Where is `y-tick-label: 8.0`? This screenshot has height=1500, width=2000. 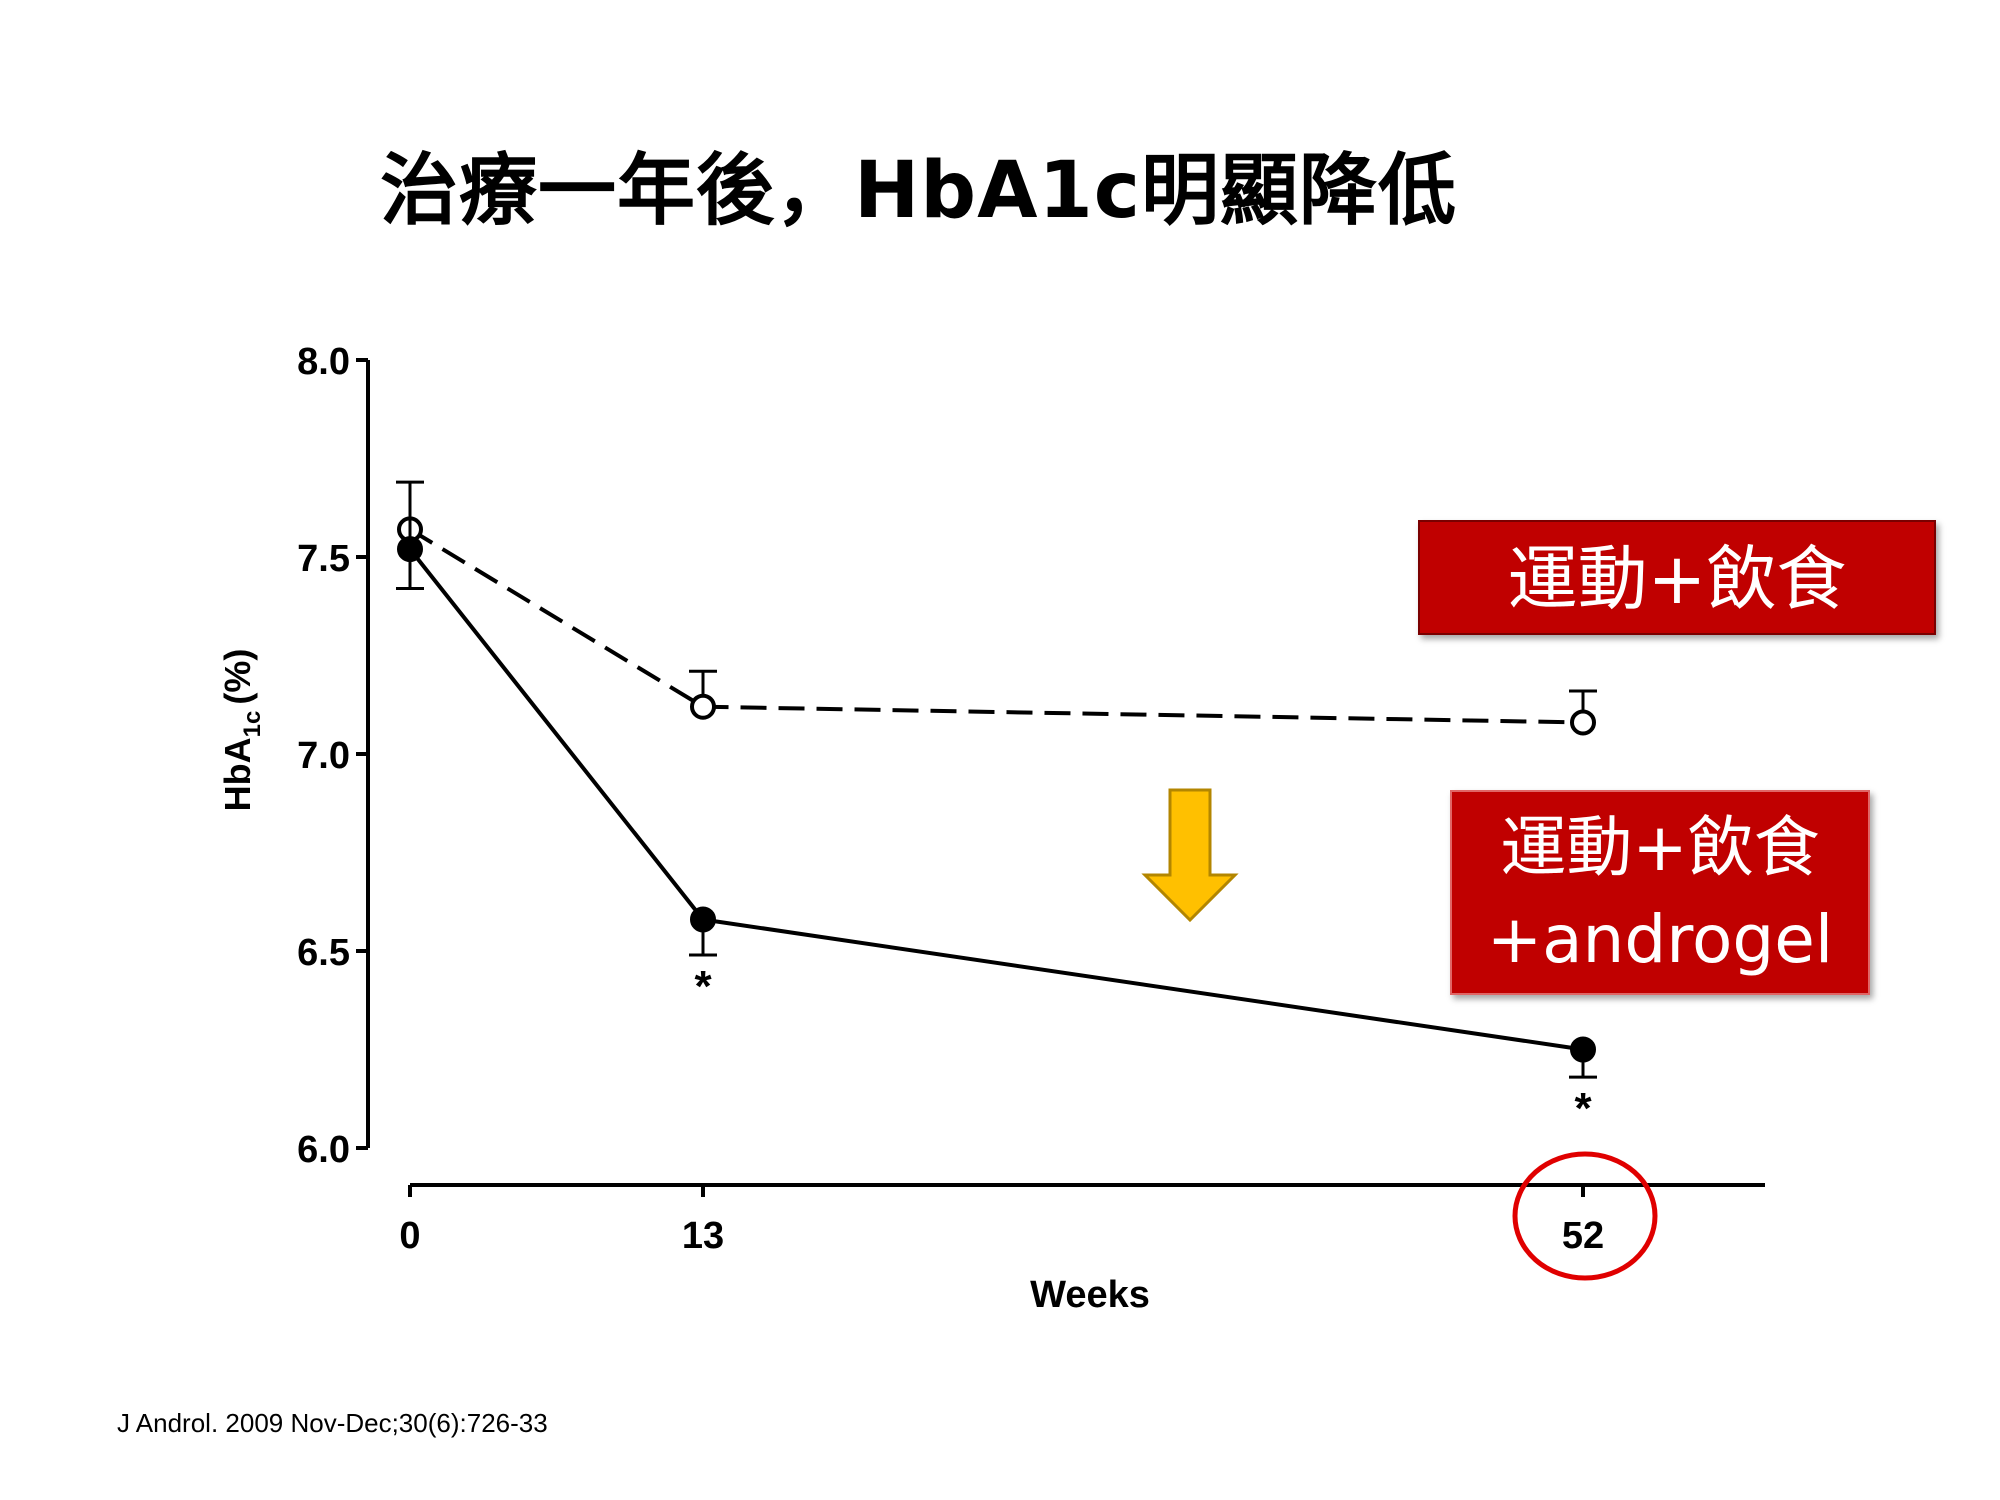 y-tick-label: 8.0 is located at coordinates (323, 362).